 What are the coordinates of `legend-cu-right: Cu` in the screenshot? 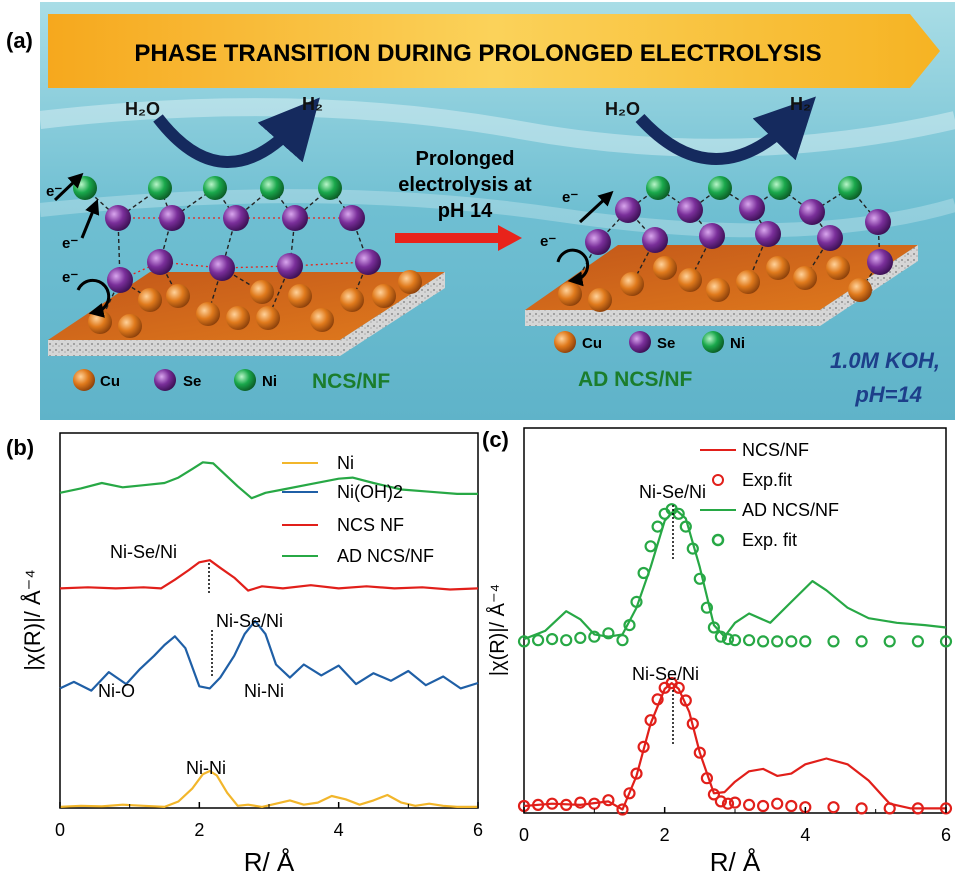 It's located at (592, 343).